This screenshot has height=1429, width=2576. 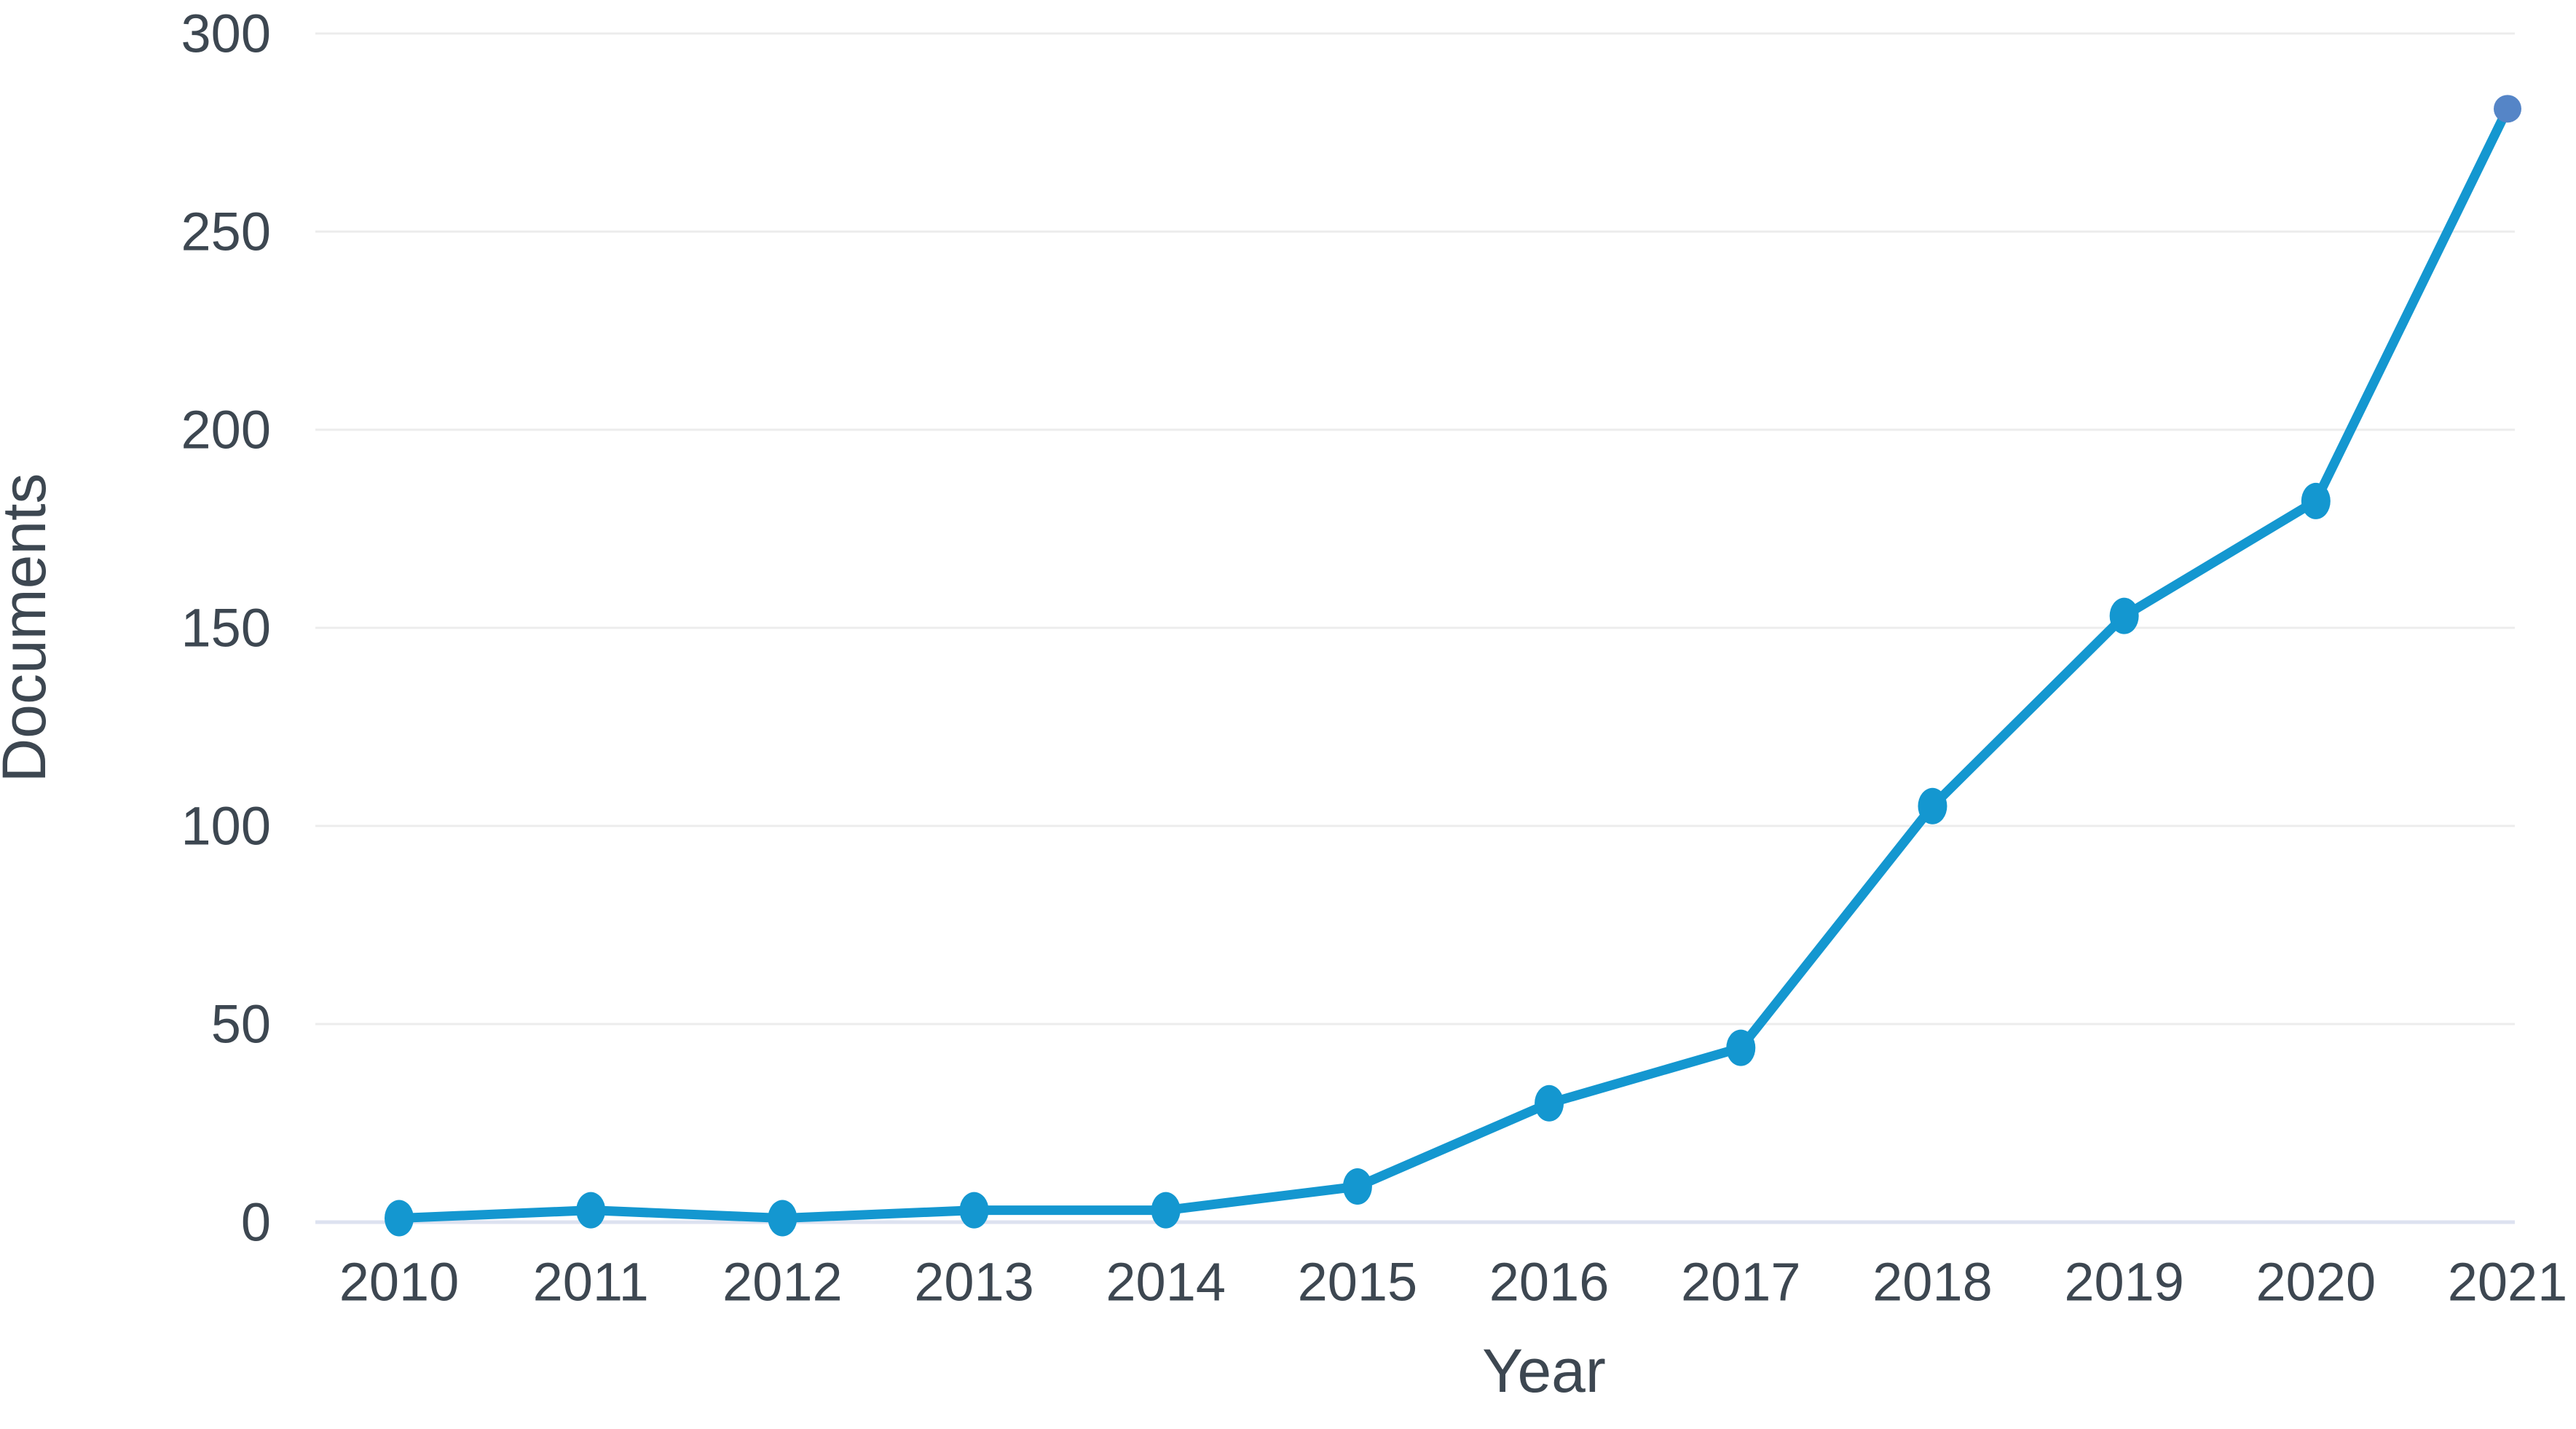 What do you see at coordinates (1544, 1371) in the screenshot?
I see `x-axis-label: Year` at bounding box center [1544, 1371].